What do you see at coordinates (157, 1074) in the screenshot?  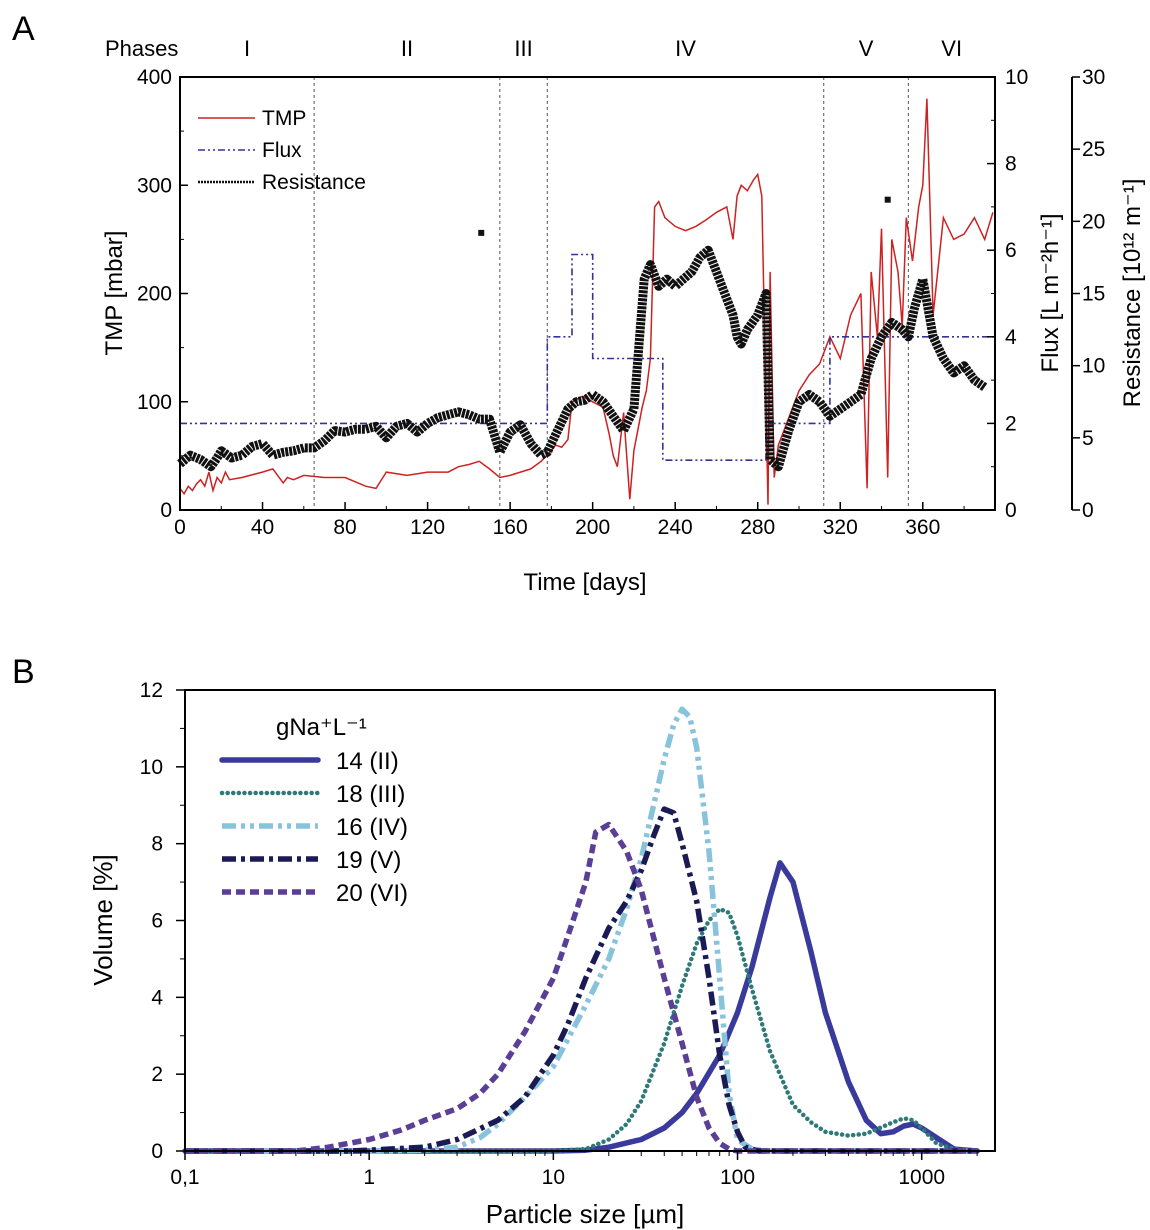 I see `y-tick-label-b: 2` at bounding box center [157, 1074].